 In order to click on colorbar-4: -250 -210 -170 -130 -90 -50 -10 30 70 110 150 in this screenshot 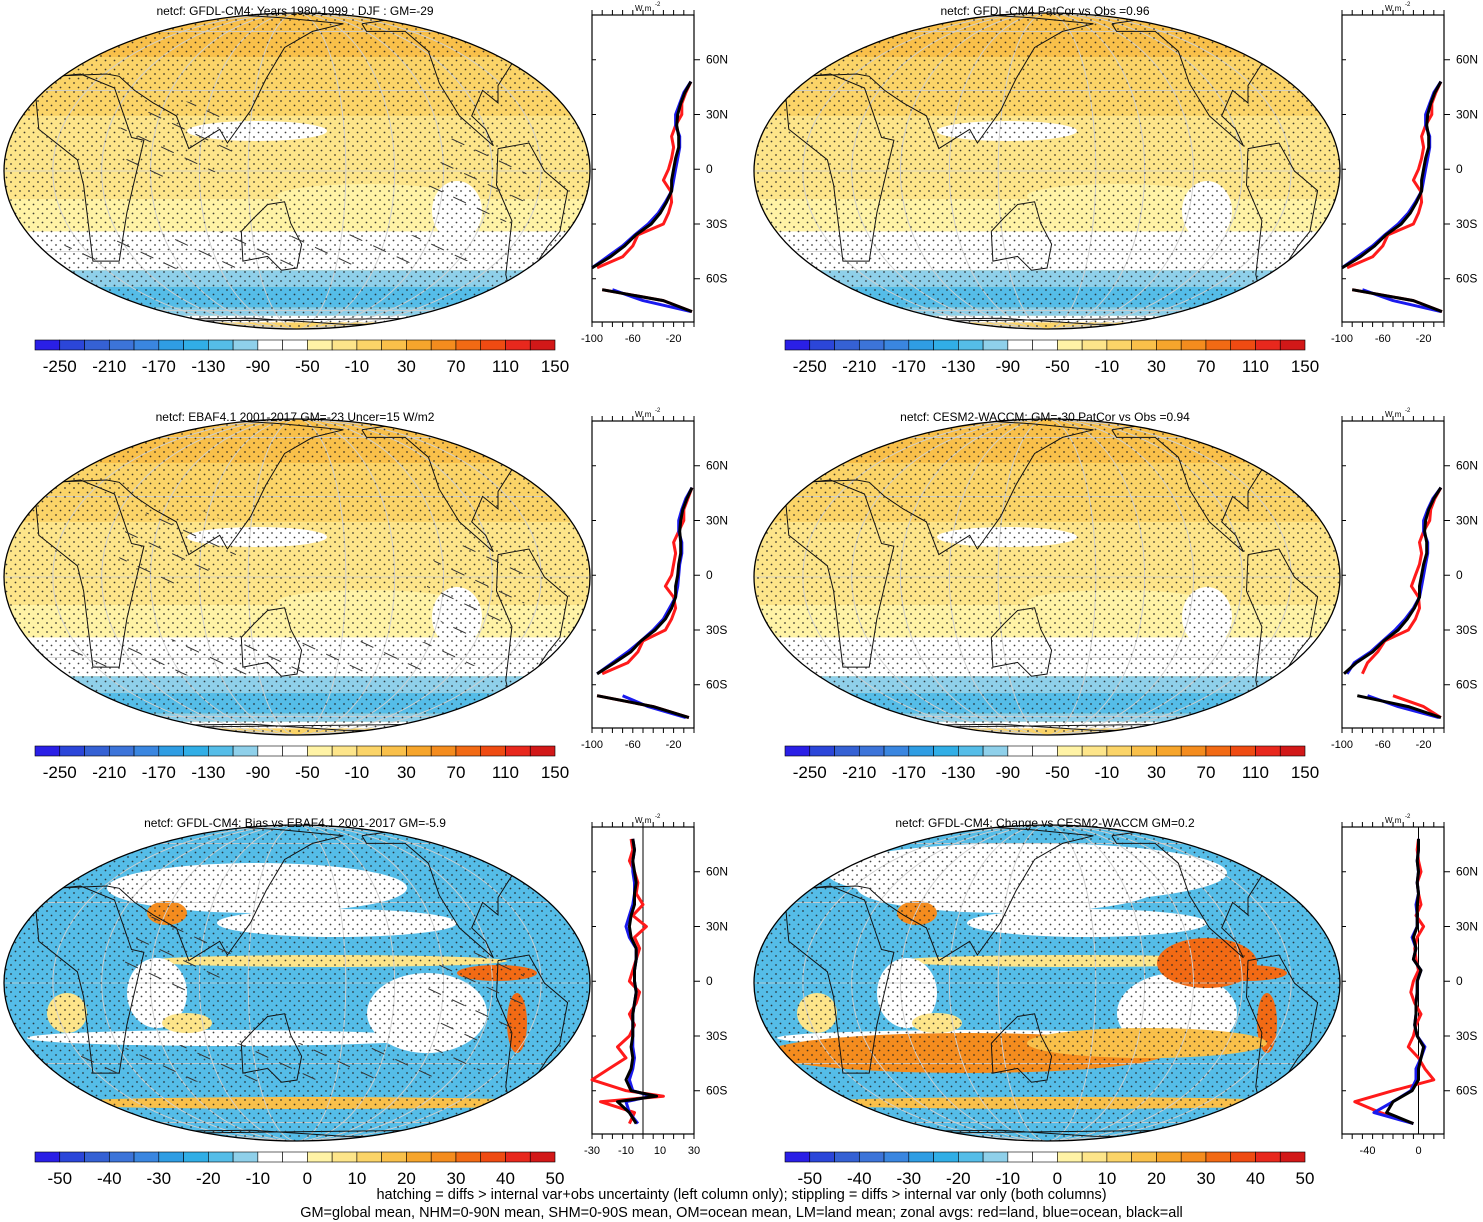, I will do `click(1051, 763)`.